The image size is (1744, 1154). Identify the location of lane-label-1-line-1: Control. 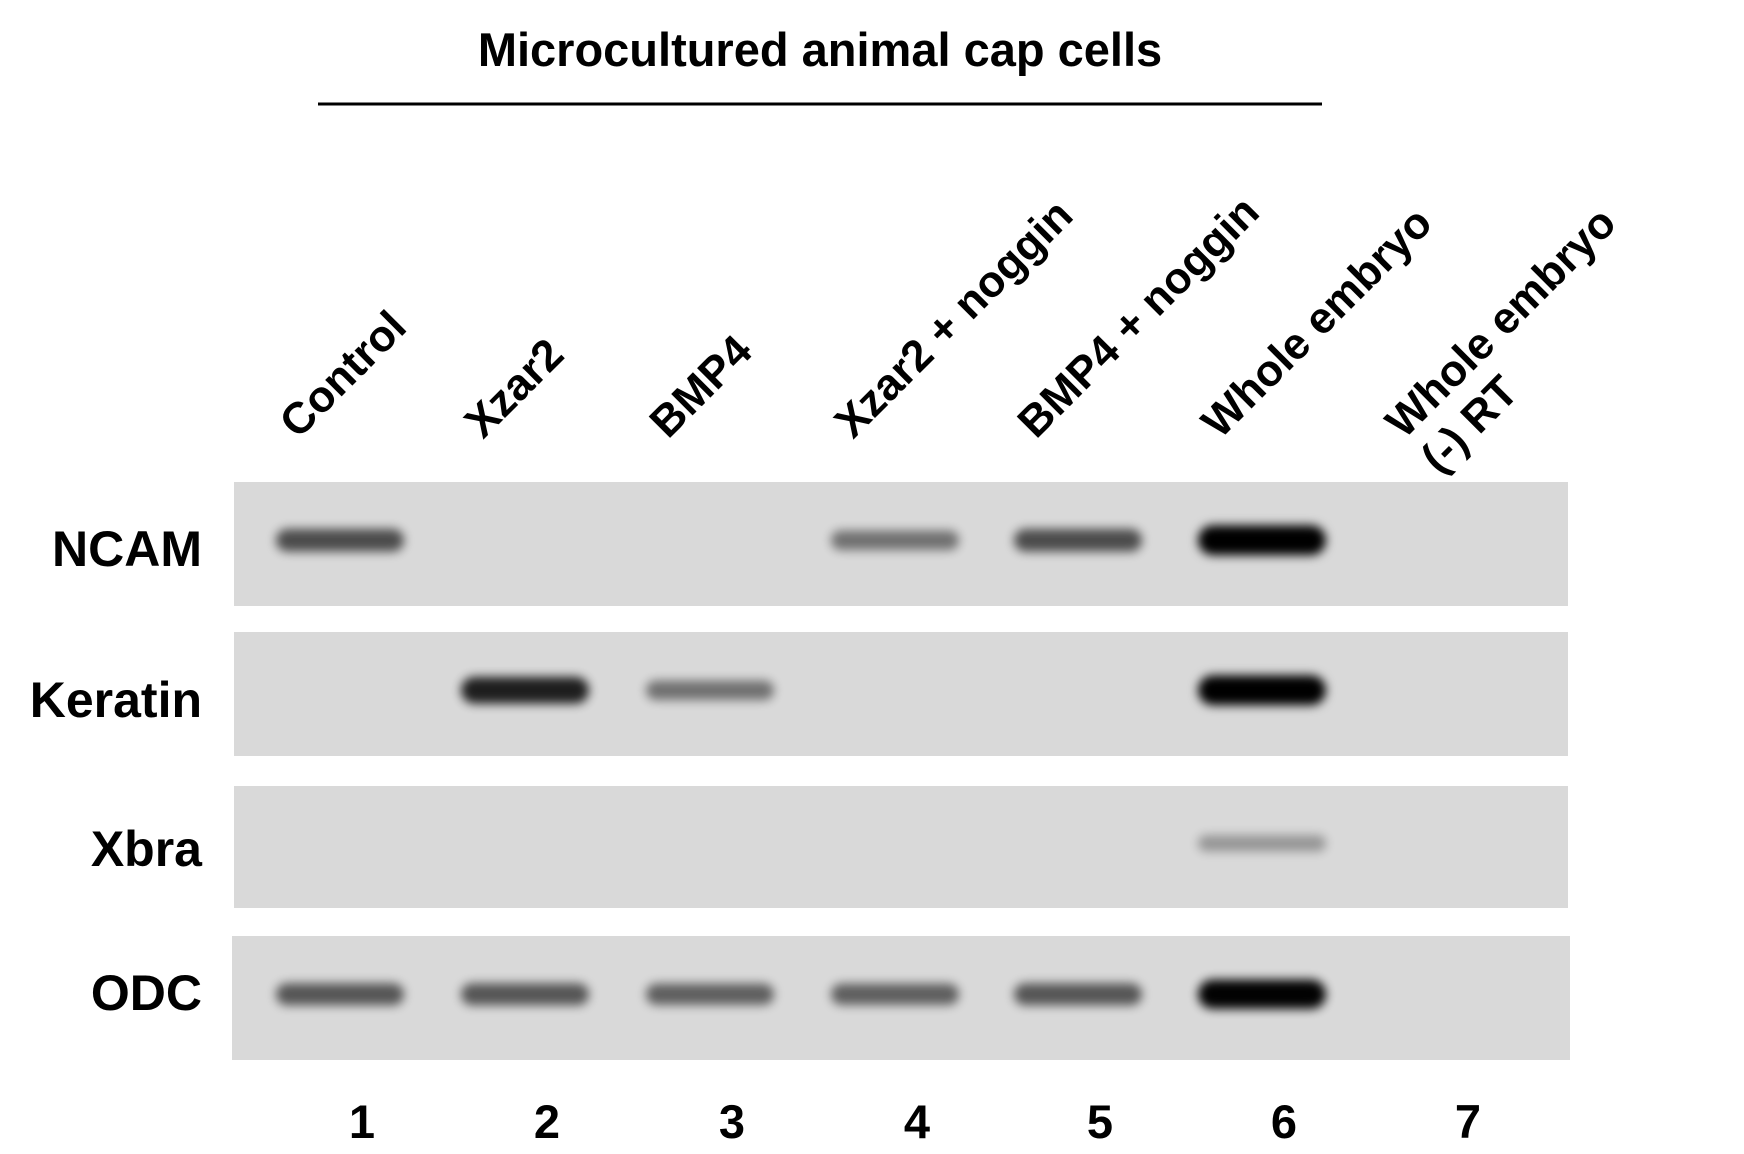
(342, 374).